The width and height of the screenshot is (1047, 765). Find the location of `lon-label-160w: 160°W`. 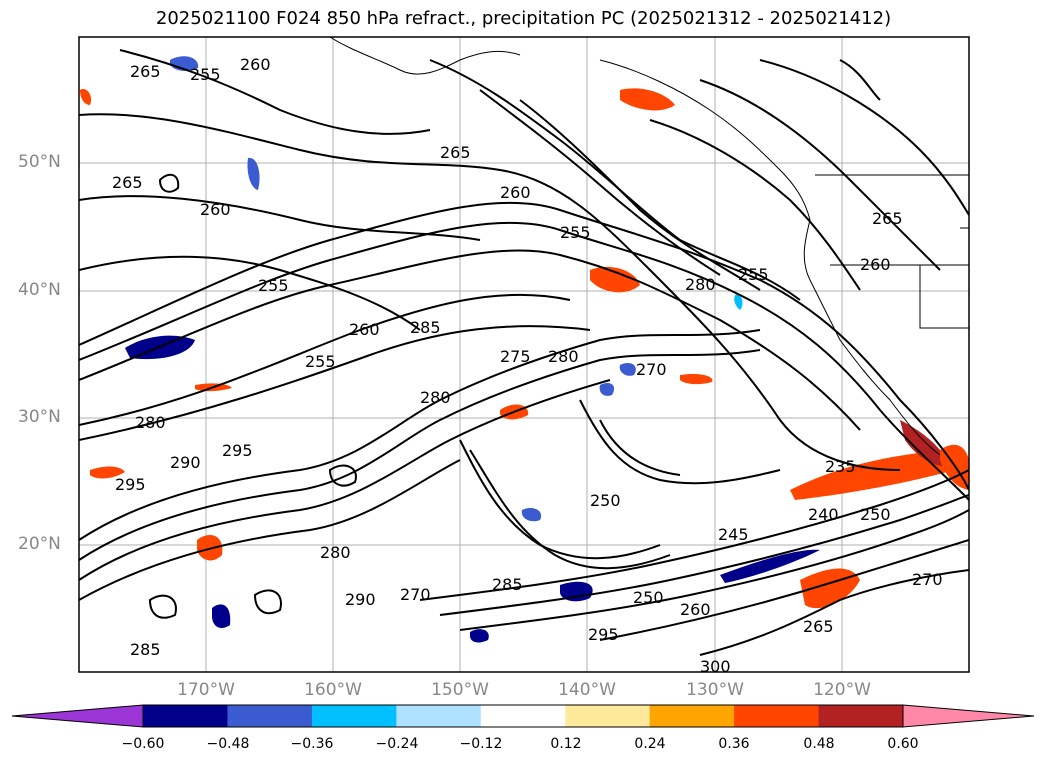

lon-label-160w: 160°W is located at coordinates (333, 690).